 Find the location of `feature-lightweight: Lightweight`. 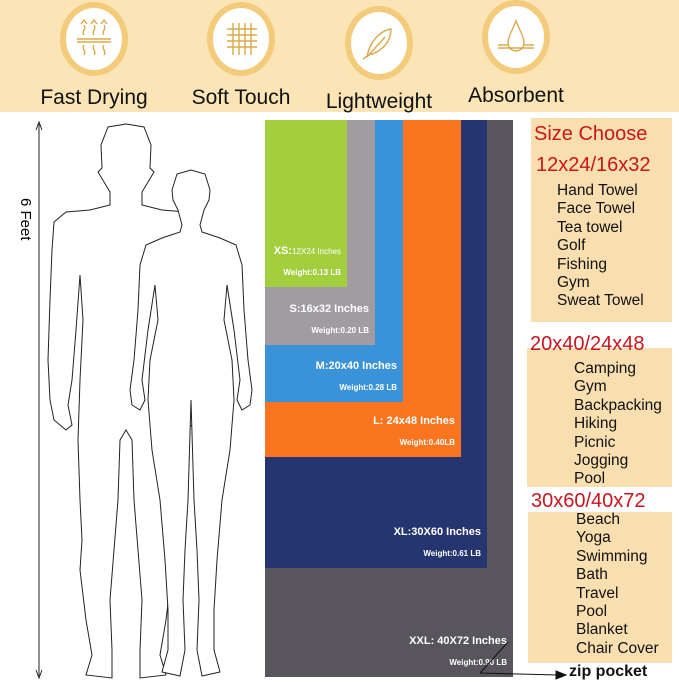

feature-lightweight: Lightweight is located at coordinates (379, 60).